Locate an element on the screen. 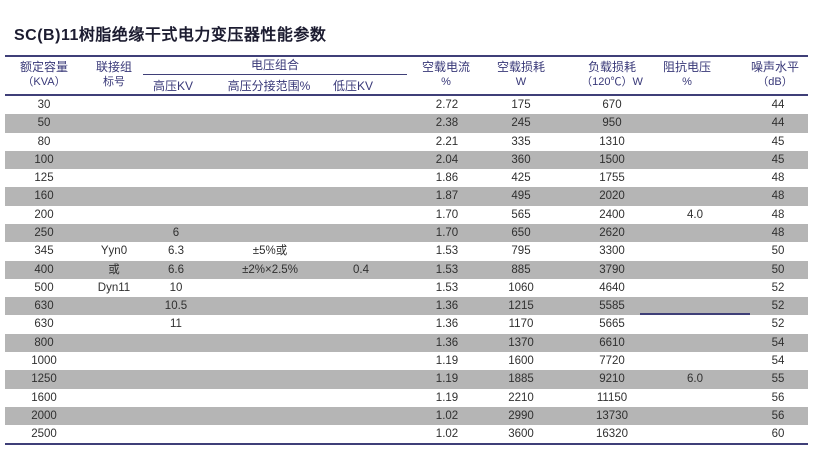 This screenshot has height=460, width=818. header-noise-line2: （dB） is located at coordinates (775, 82).